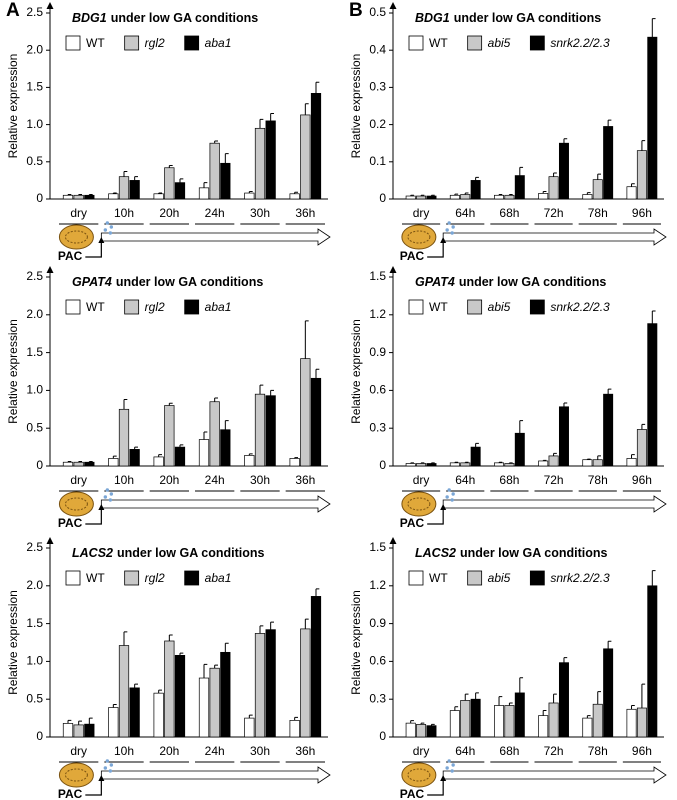  I want to click on x-tick-label: 24h, so click(215, 751).